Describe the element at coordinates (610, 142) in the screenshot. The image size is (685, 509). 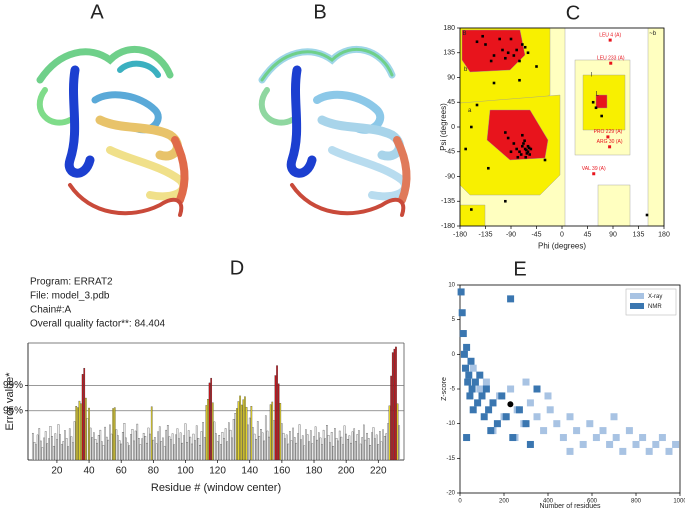
I see `point-label: ARG 30 (A)` at that location.